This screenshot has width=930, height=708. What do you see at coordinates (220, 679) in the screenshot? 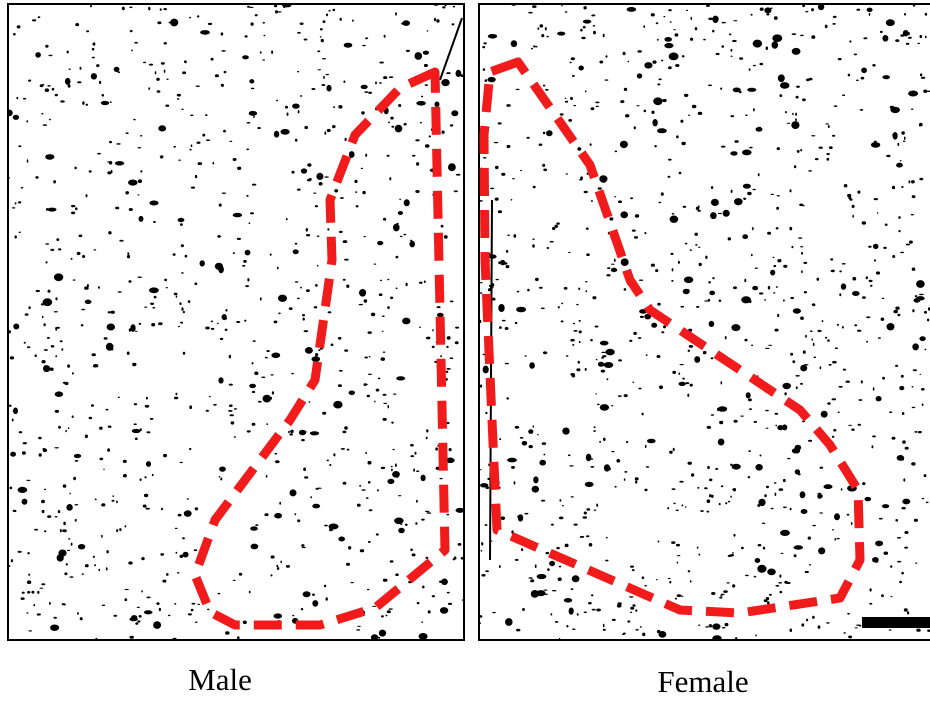
I see `panel-label: Male` at bounding box center [220, 679].